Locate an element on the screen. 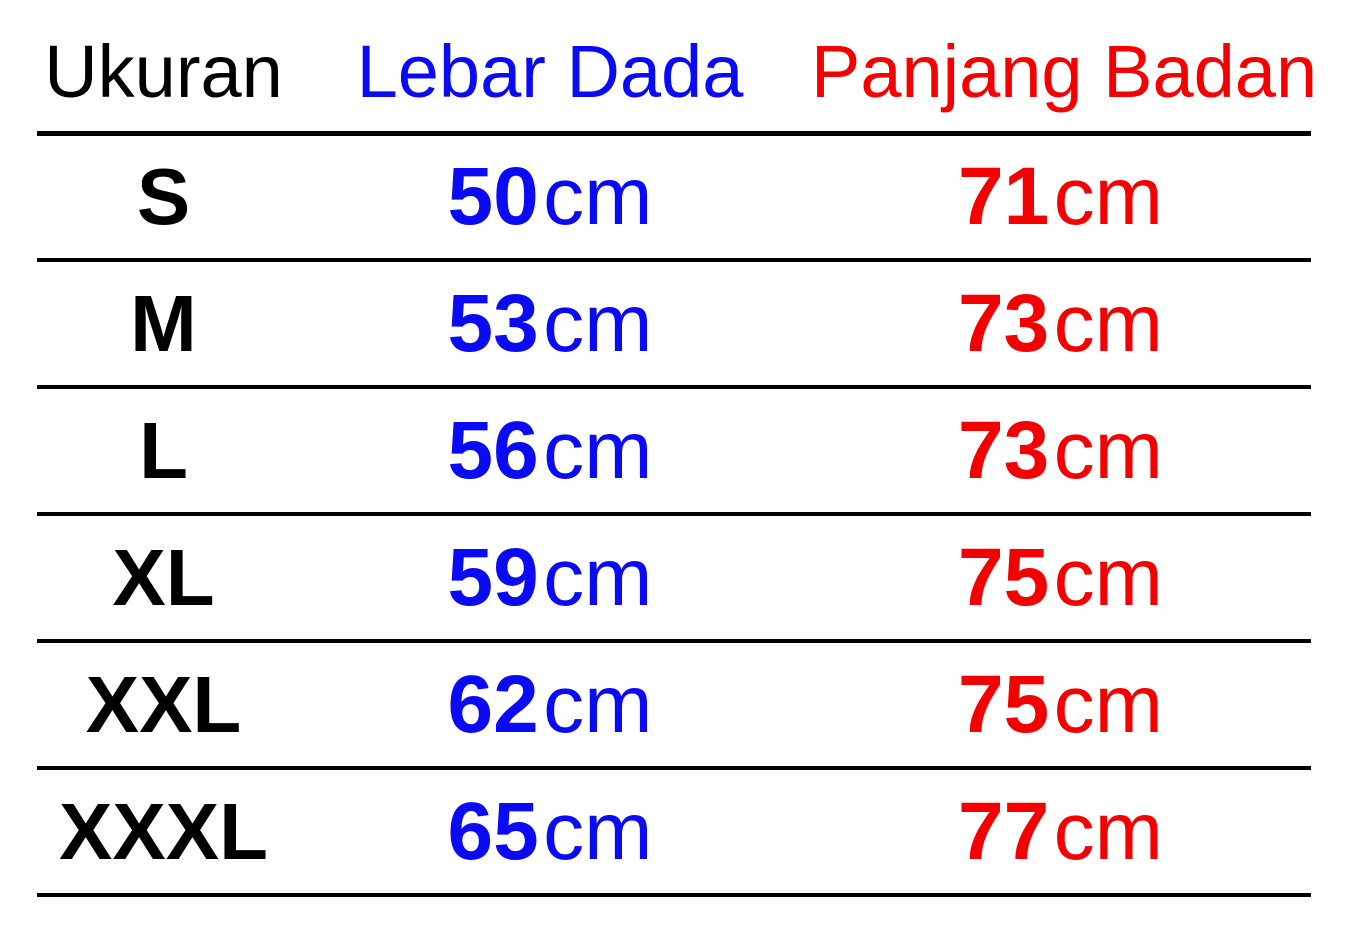  chest-cell: 65 cm is located at coordinates (550, 832).